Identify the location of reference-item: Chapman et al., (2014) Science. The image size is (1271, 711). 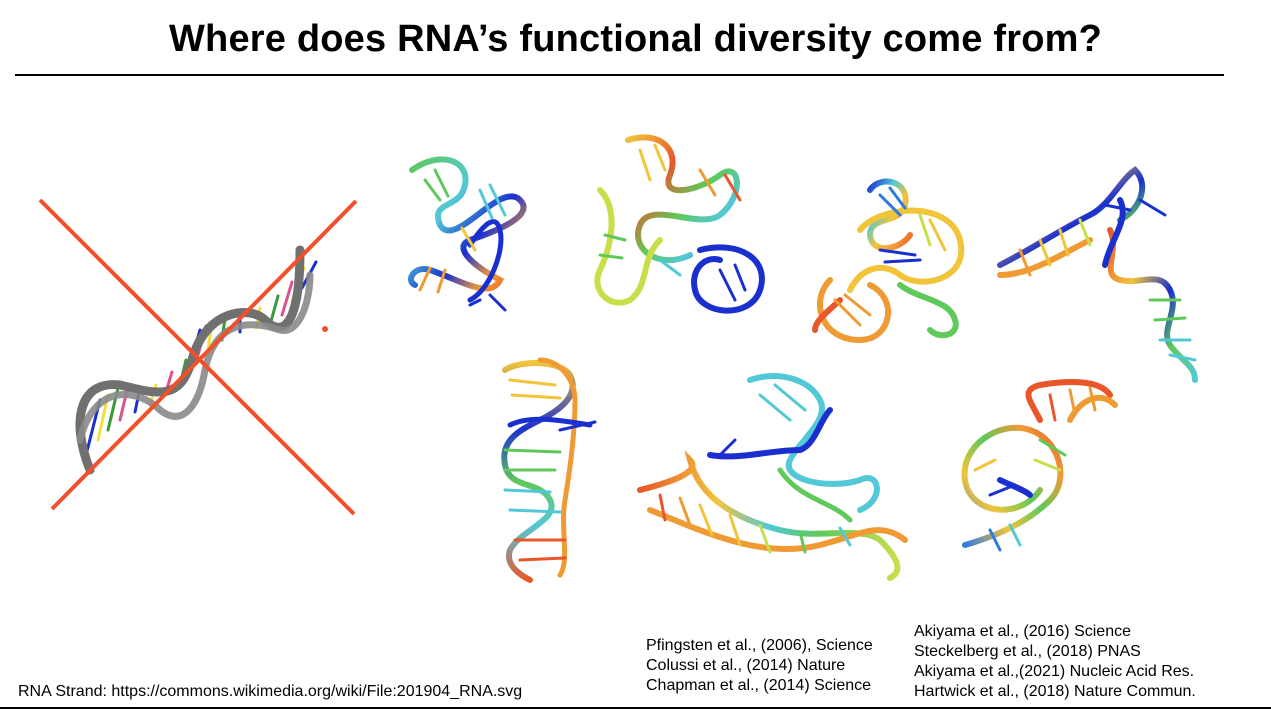
(759, 685).